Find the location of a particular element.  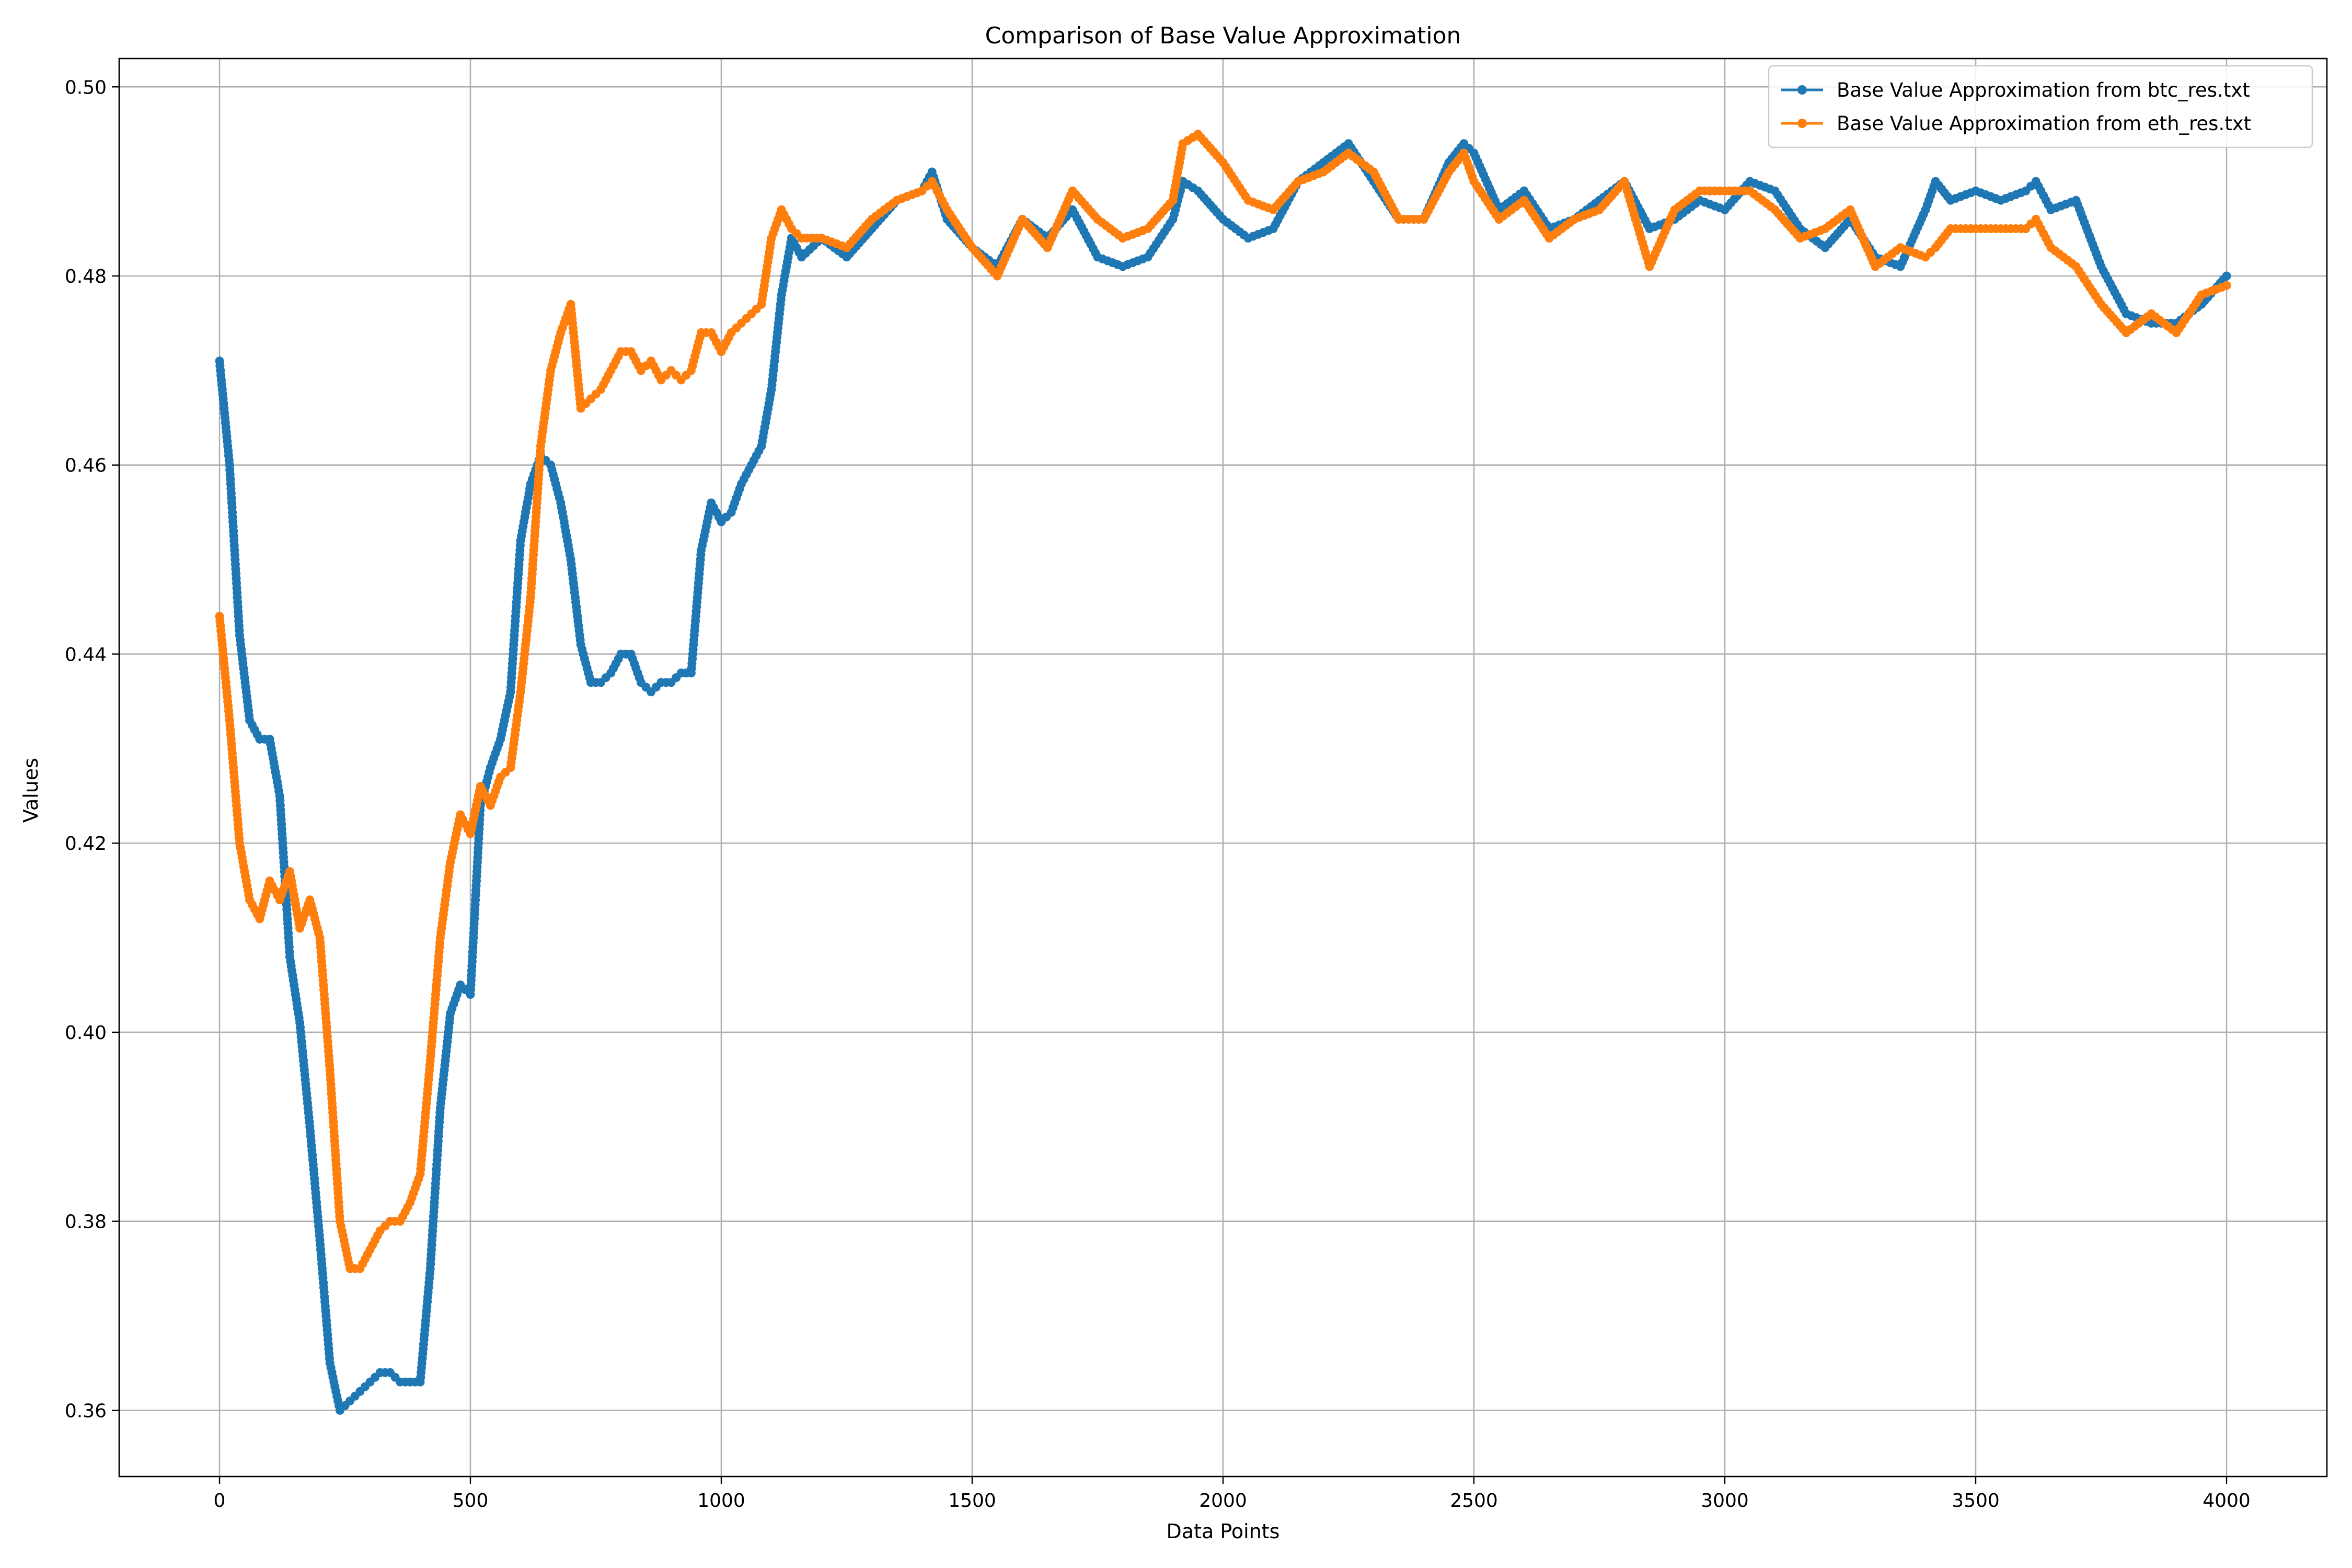

chart-title: Comparison of Base Value Approximation is located at coordinates (1223, 35).